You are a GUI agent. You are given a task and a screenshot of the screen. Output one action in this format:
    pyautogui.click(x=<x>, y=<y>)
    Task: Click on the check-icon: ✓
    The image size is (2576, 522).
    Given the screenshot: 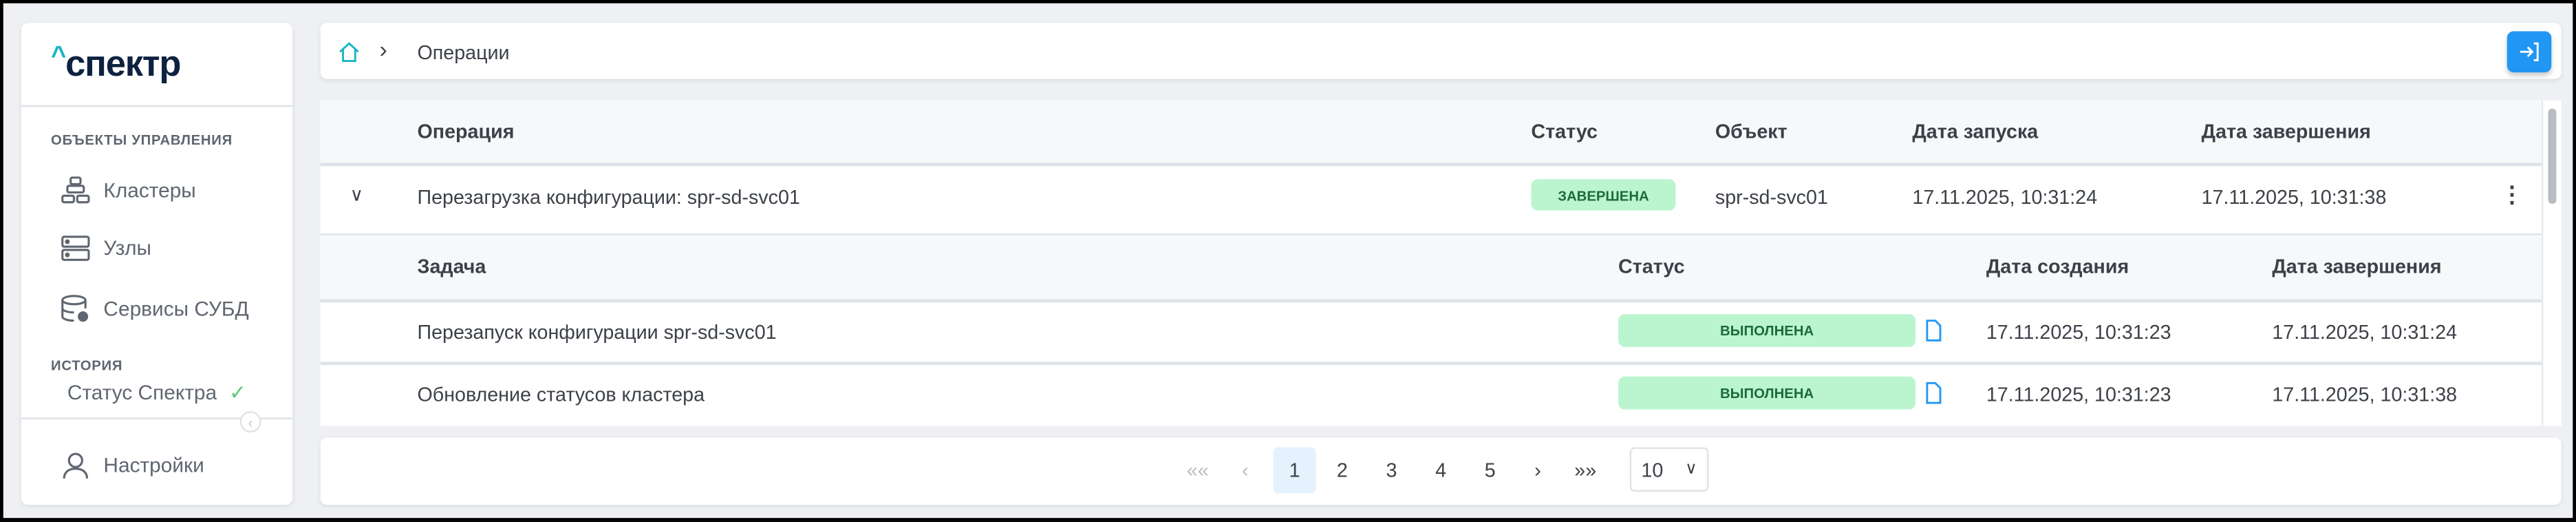 What is the action you would take?
    pyautogui.click(x=238, y=393)
    